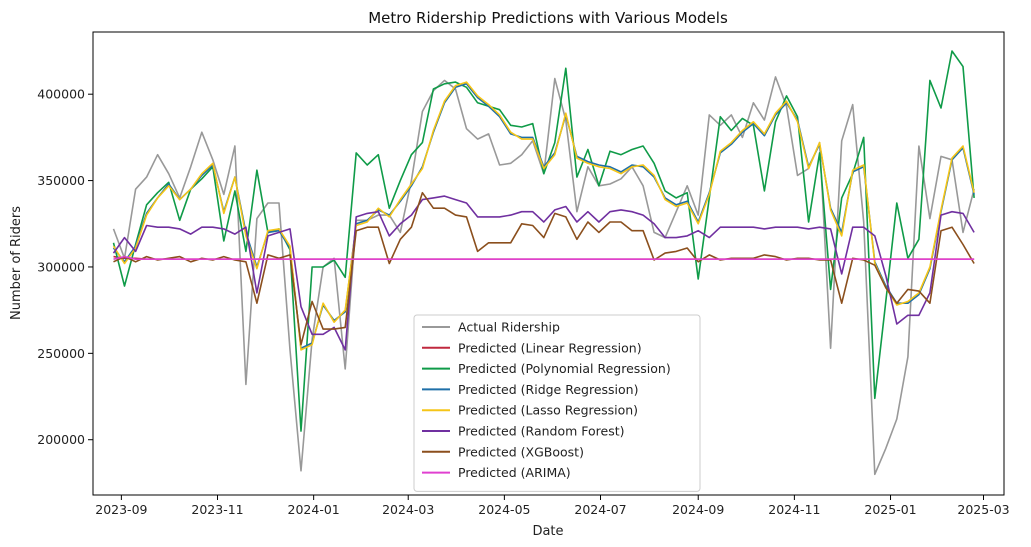  I want to click on legend-item-actual-ridership: Actual Ridership, so click(491, 327).